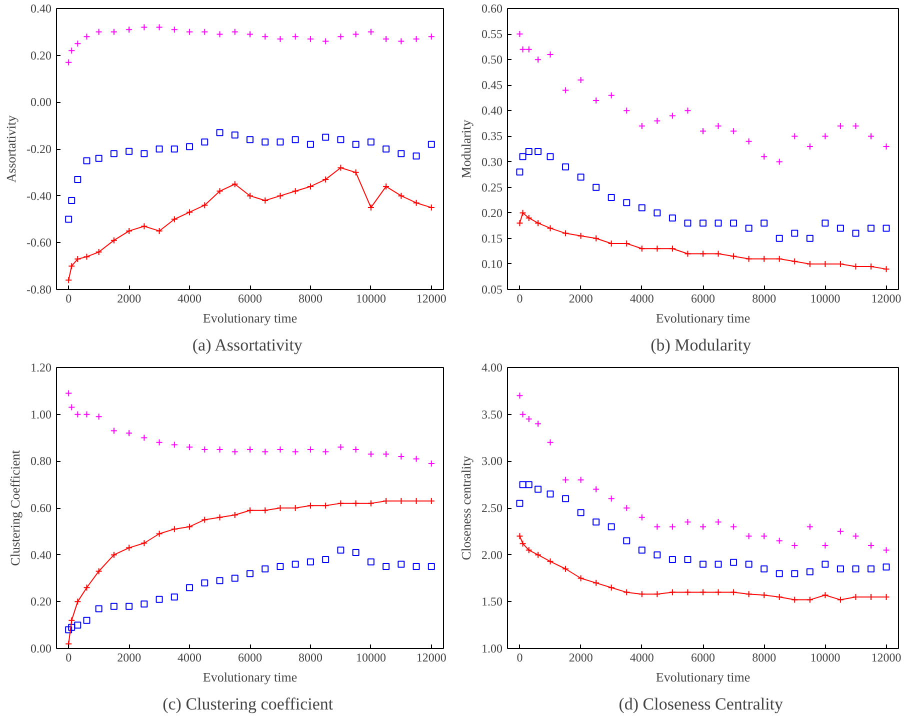 This screenshot has height=718, width=911. I want to click on y-tick-label: -0.60, so click(39, 243).